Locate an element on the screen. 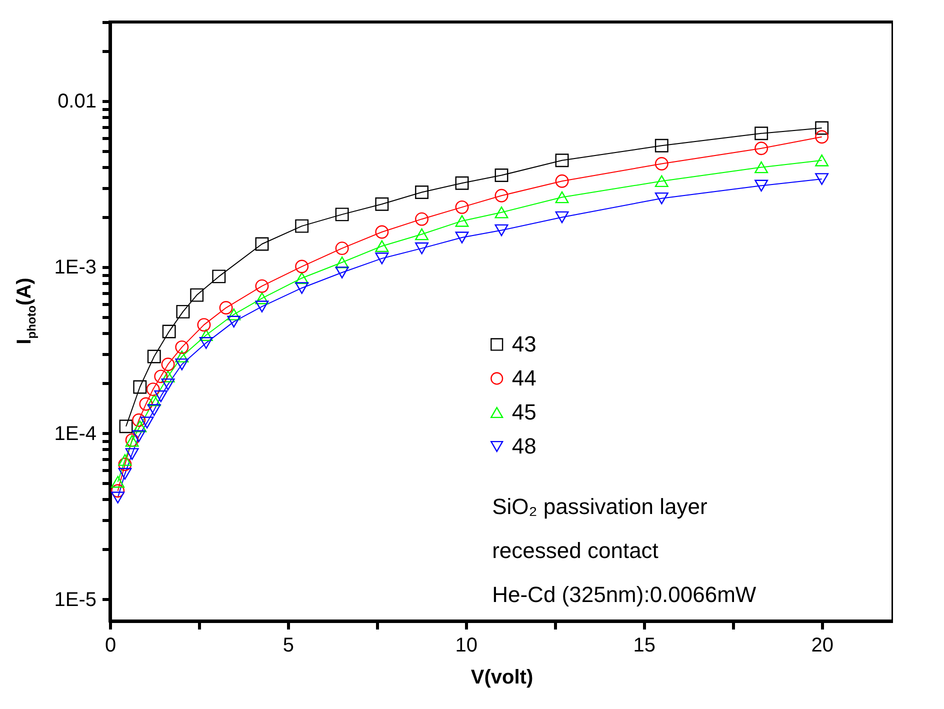 The height and width of the screenshot is (709, 944). annotation: recessed contact is located at coordinates (575, 551).